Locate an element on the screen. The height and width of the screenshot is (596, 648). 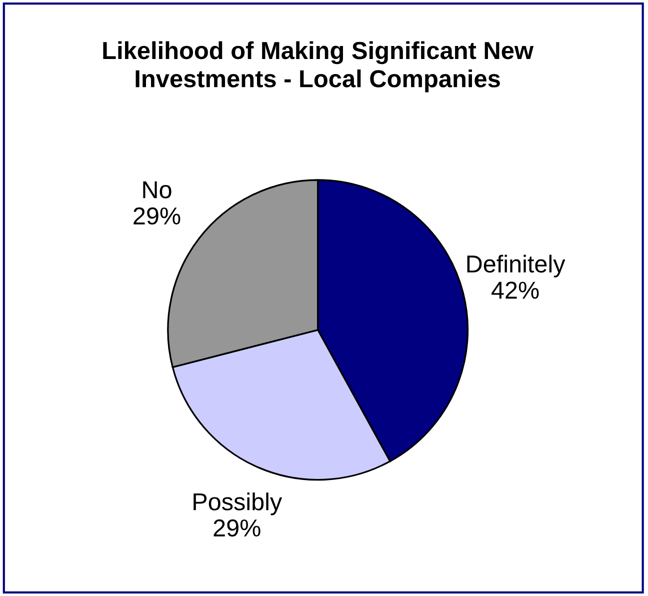
data-label: 42% is located at coordinates (515, 290).